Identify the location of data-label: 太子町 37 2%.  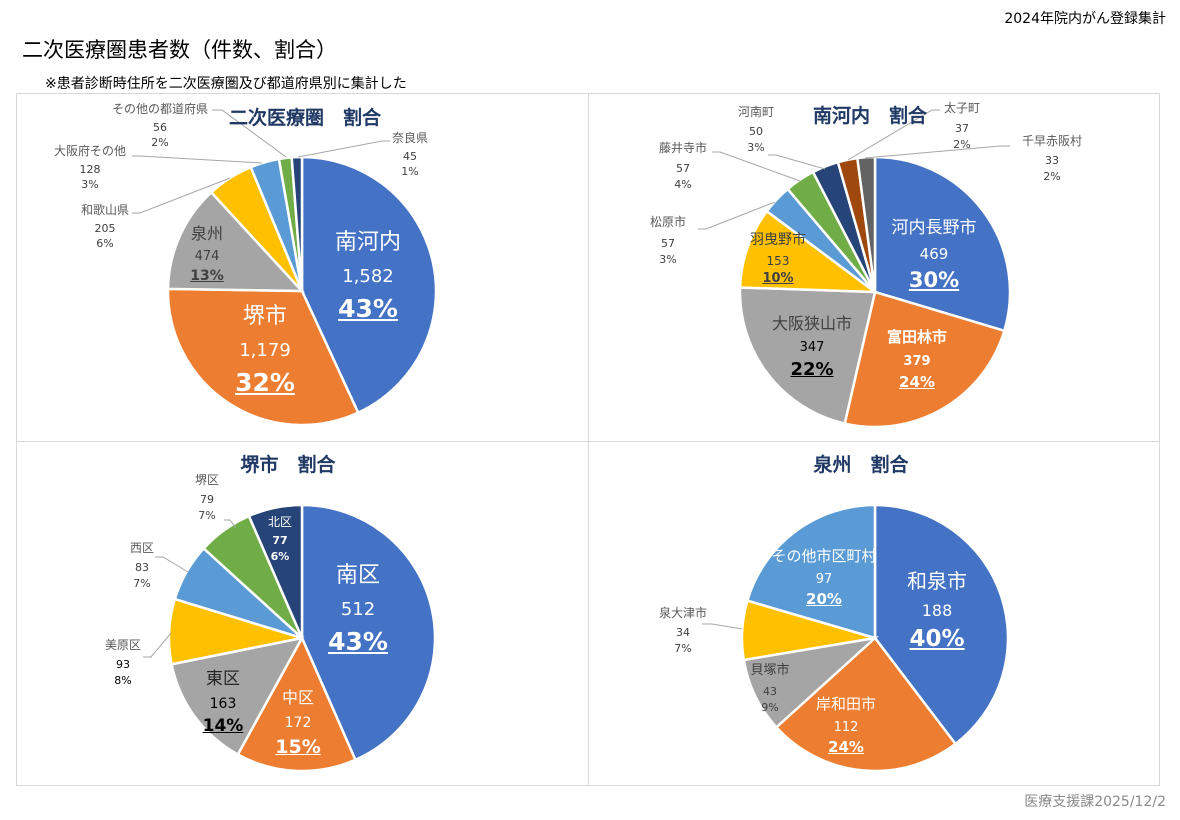
(962, 126).